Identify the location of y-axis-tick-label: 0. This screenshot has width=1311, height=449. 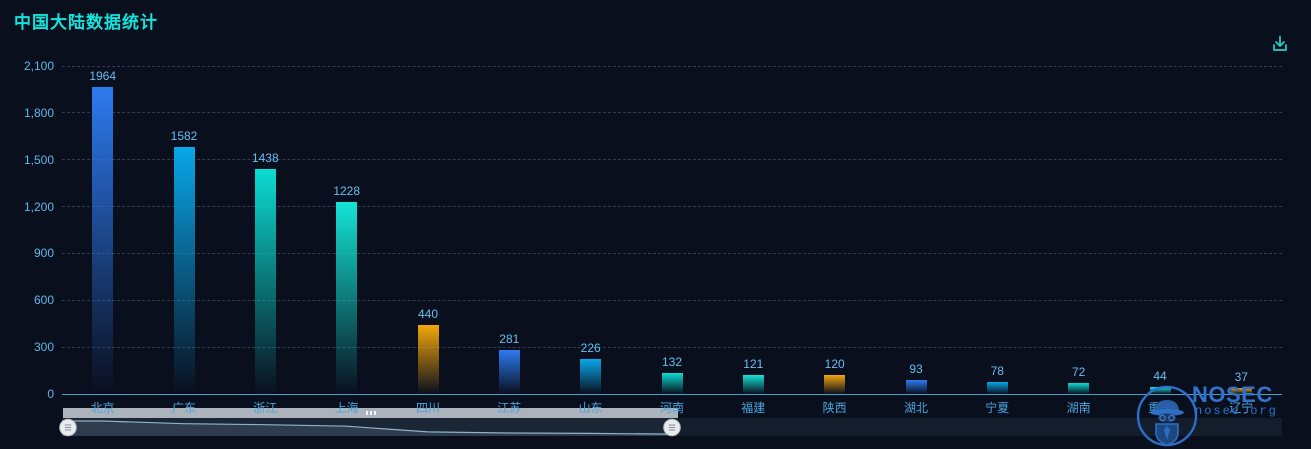
(50, 394).